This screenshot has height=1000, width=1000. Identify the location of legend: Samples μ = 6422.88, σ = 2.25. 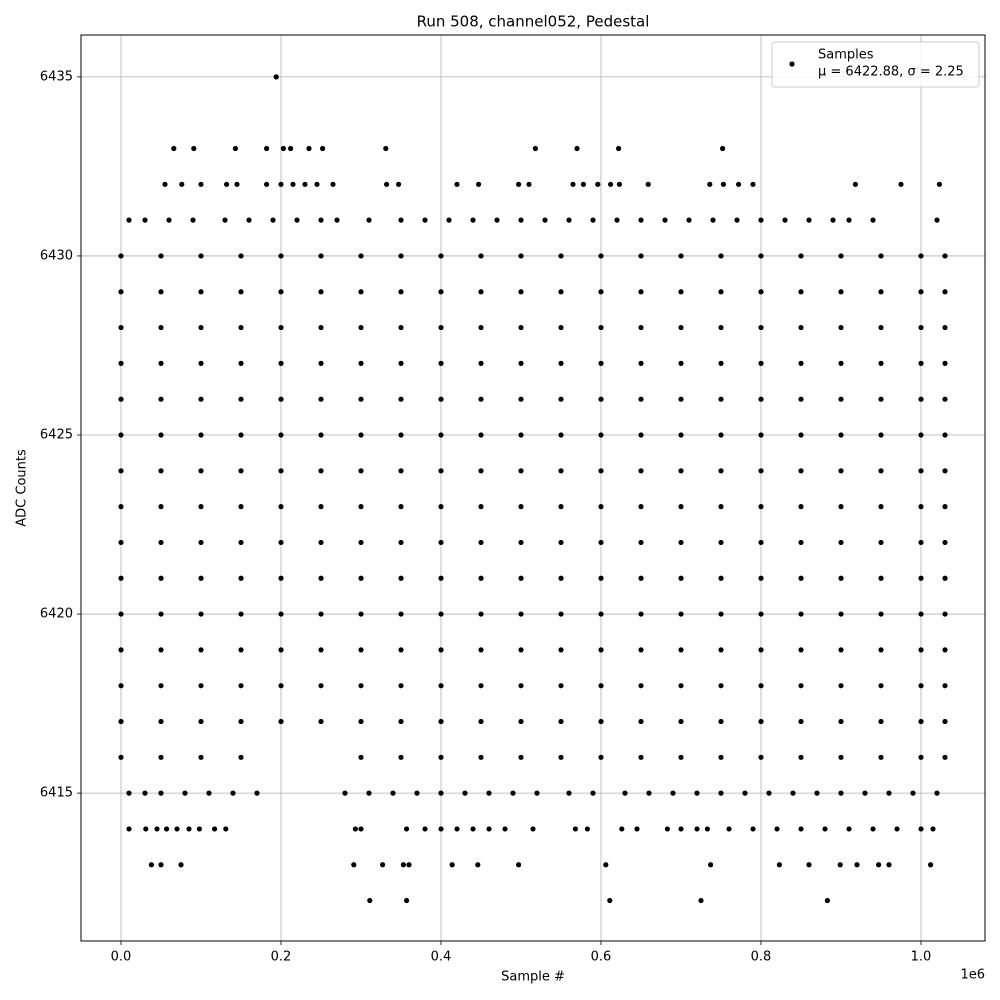
(875, 64).